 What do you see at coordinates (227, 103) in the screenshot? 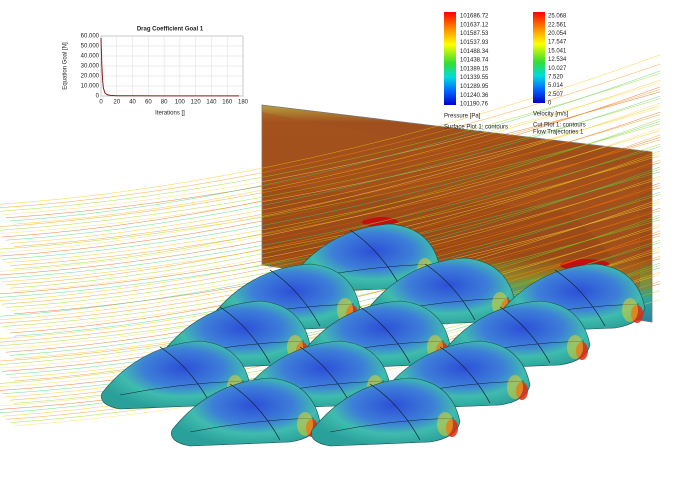
I see `x-tick-label: 160` at bounding box center [227, 103].